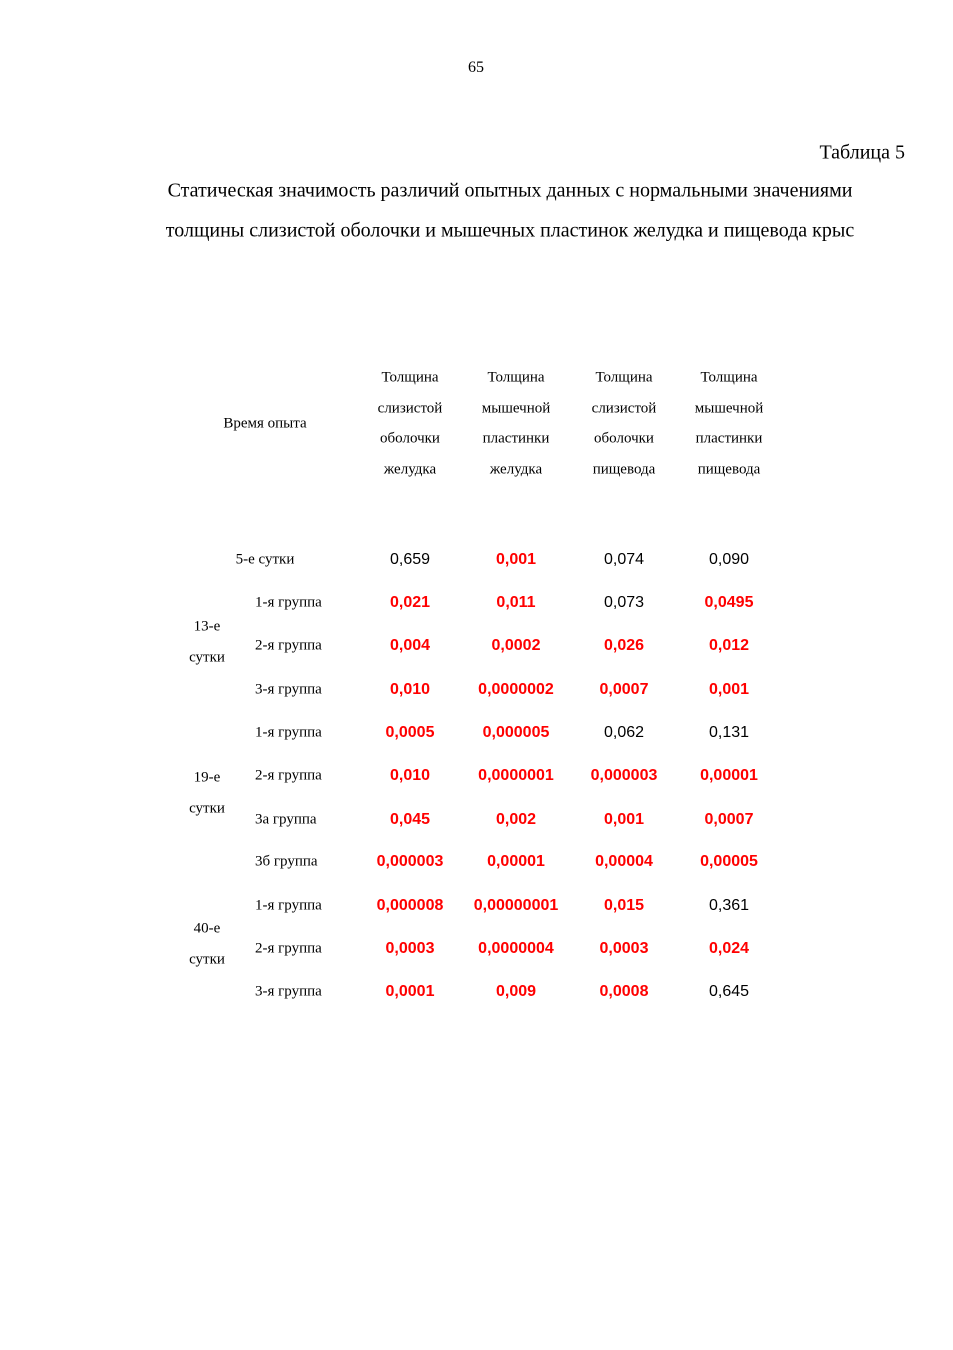 The width and height of the screenshot is (953, 1350). I want to click on cell: 0,024, so click(729, 948).